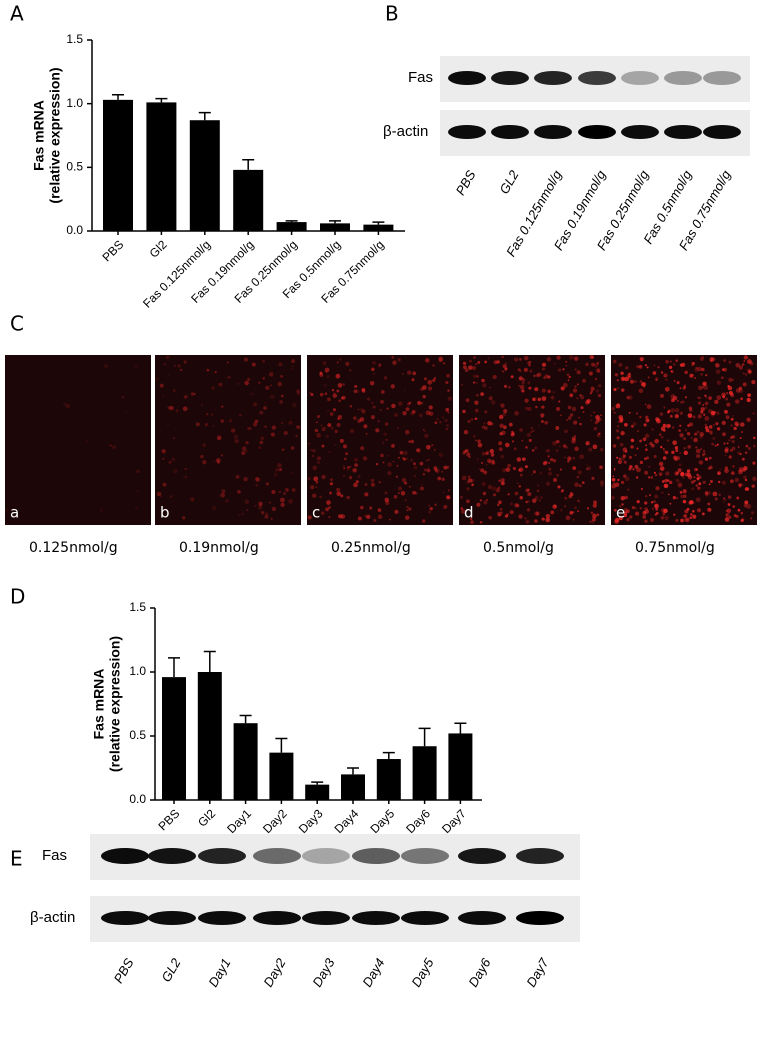 This screenshot has height=1040, width=764. I want to click on bar, so click(353, 787).